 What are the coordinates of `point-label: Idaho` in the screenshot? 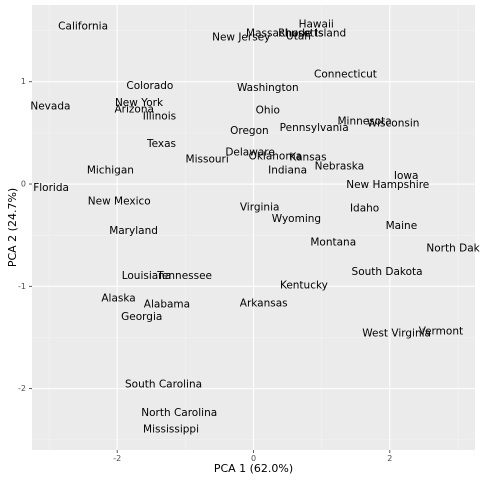 It's located at (364, 209).